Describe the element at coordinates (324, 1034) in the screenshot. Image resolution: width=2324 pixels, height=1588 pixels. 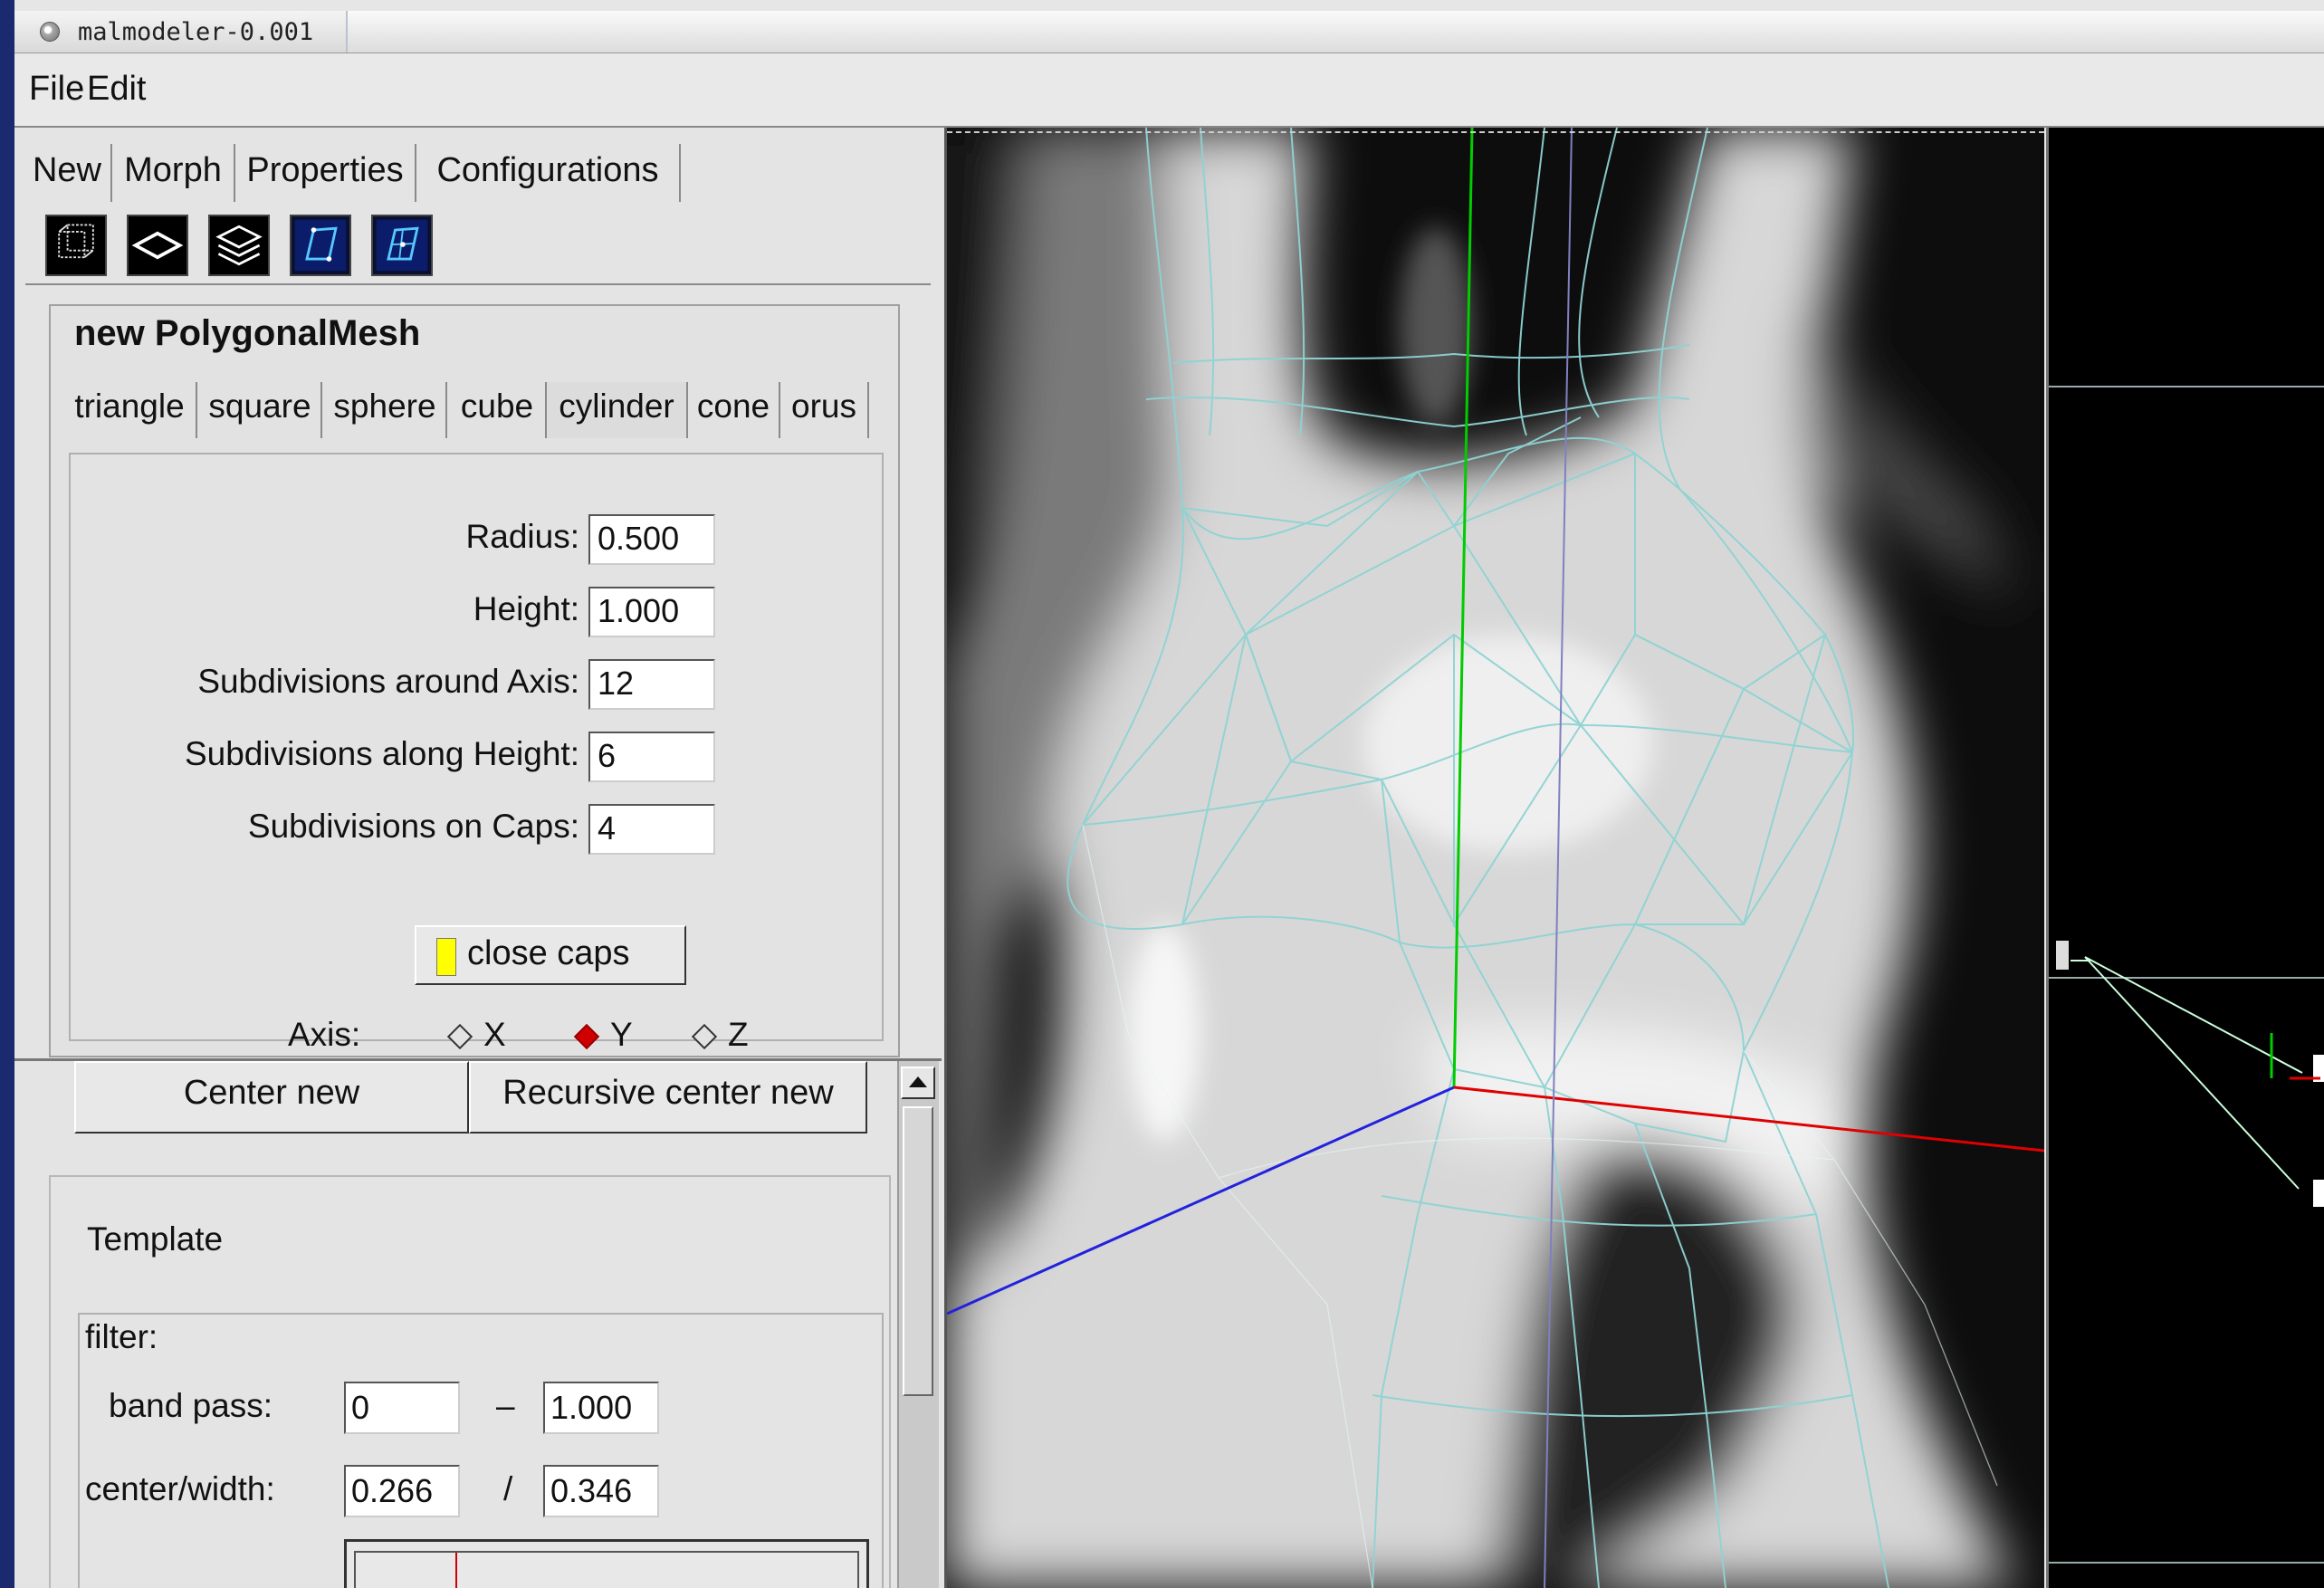
I see `axis-label: Axis:` at that location.